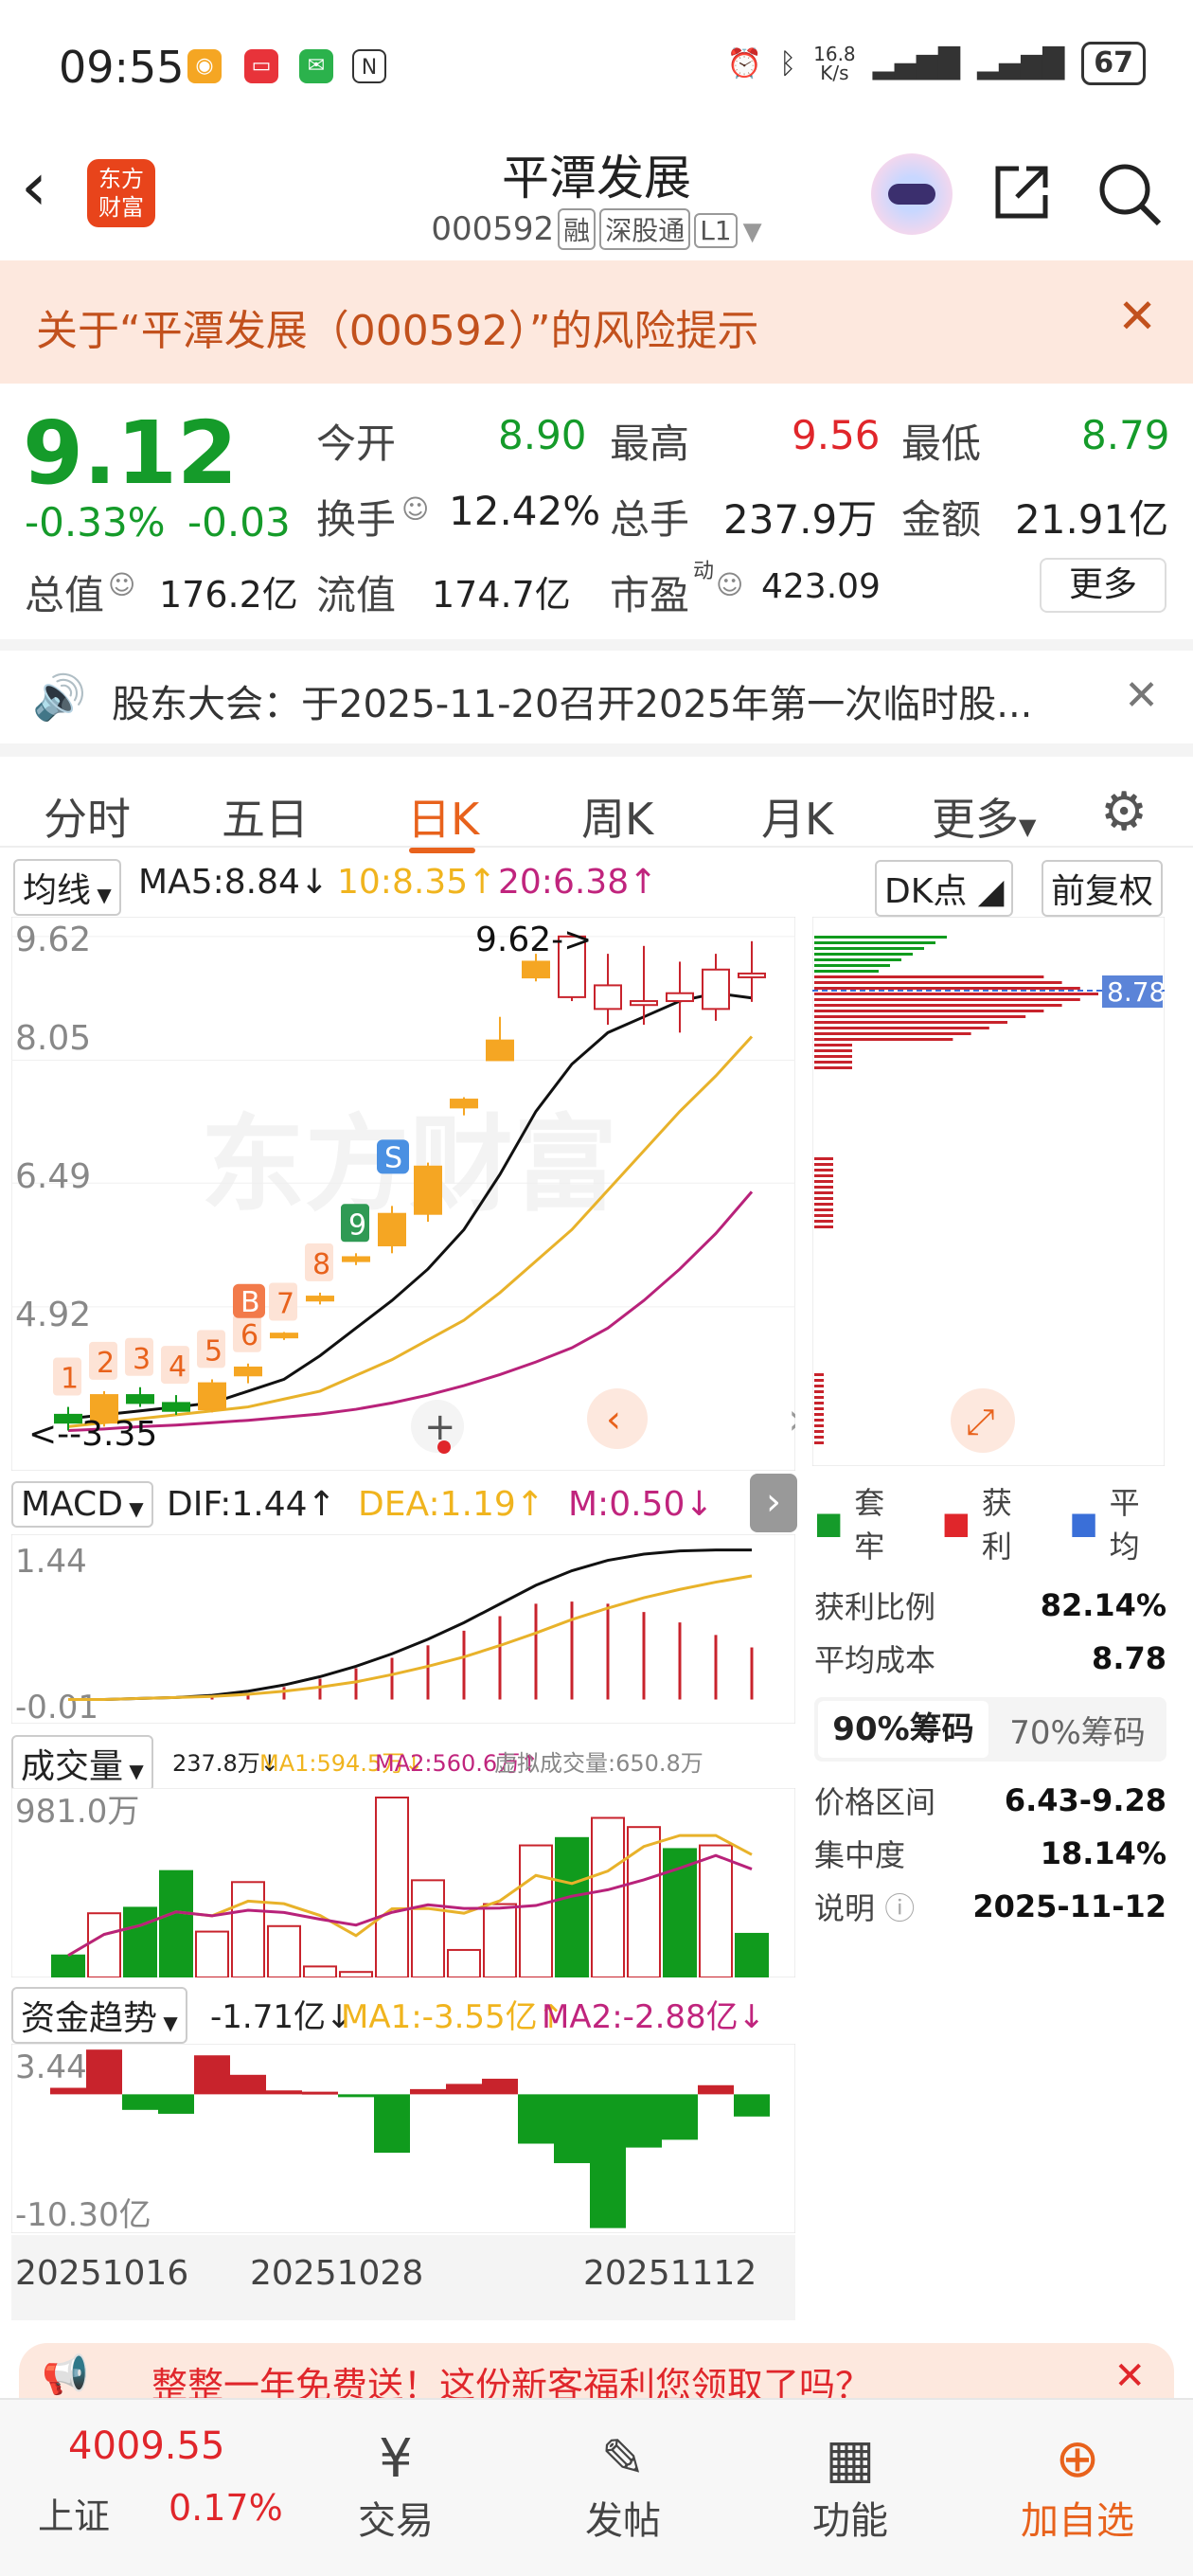  Describe the element at coordinates (437, 1426) in the screenshot. I see `crosshair-button` at that location.